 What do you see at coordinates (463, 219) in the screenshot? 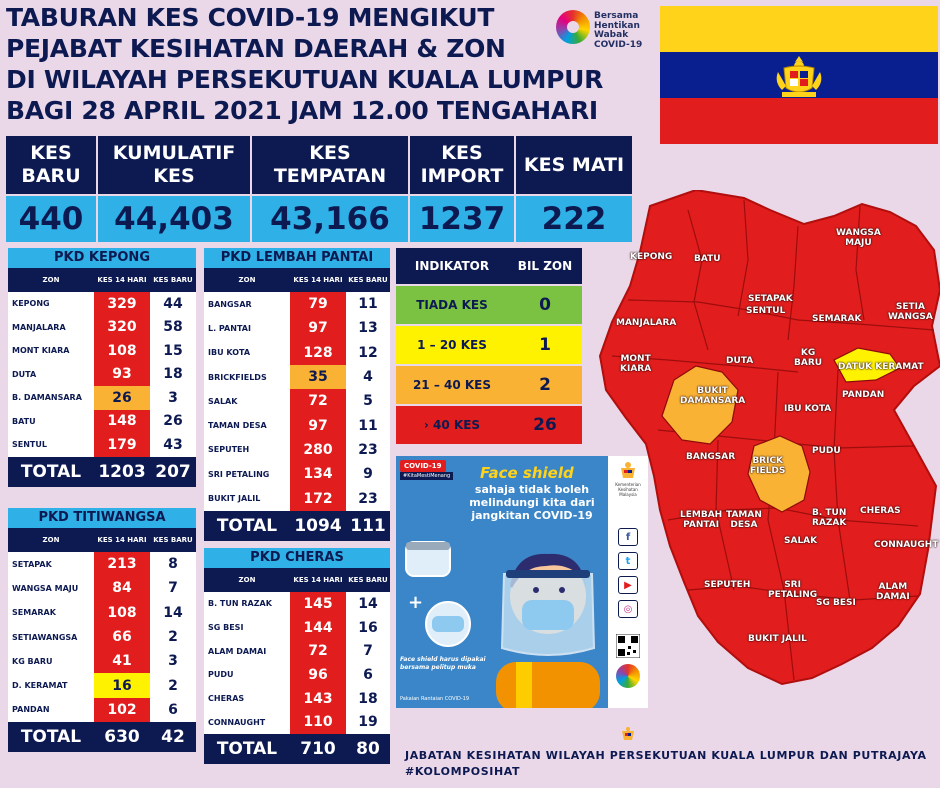
I see `summary-value-import: 1237` at bounding box center [463, 219].